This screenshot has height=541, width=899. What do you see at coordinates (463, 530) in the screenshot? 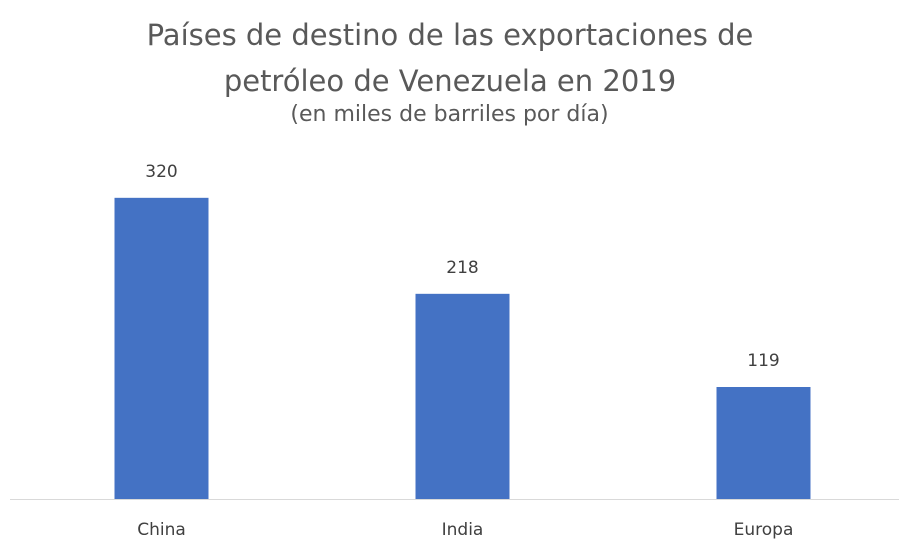
I see `x-tick-label: India` at bounding box center [463, 530].